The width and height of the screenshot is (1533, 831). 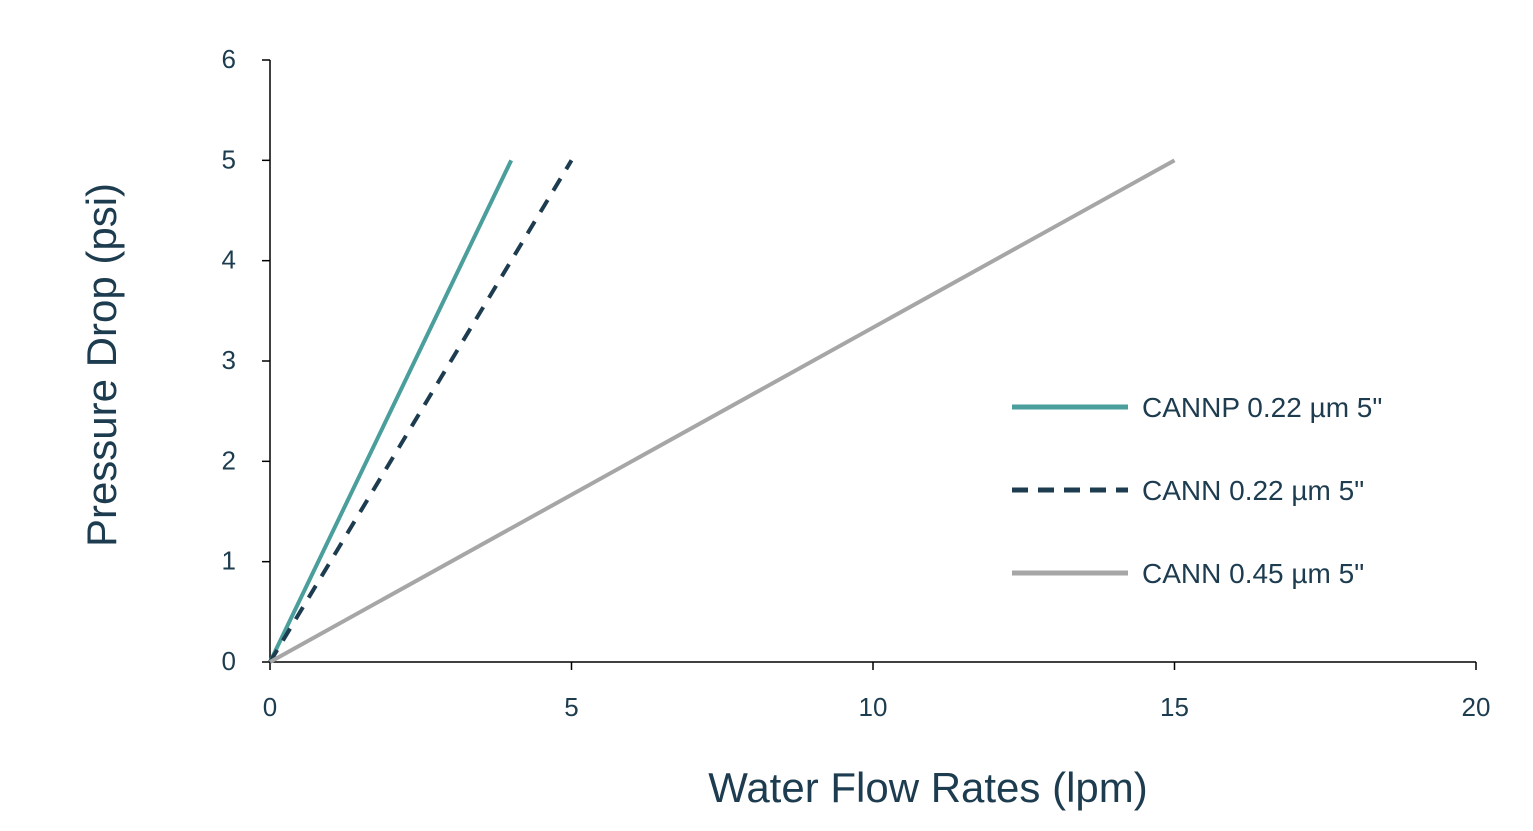 I want to click on y-ticks: 0 1 2 3 4 5 6, so click(x=246, y=360).